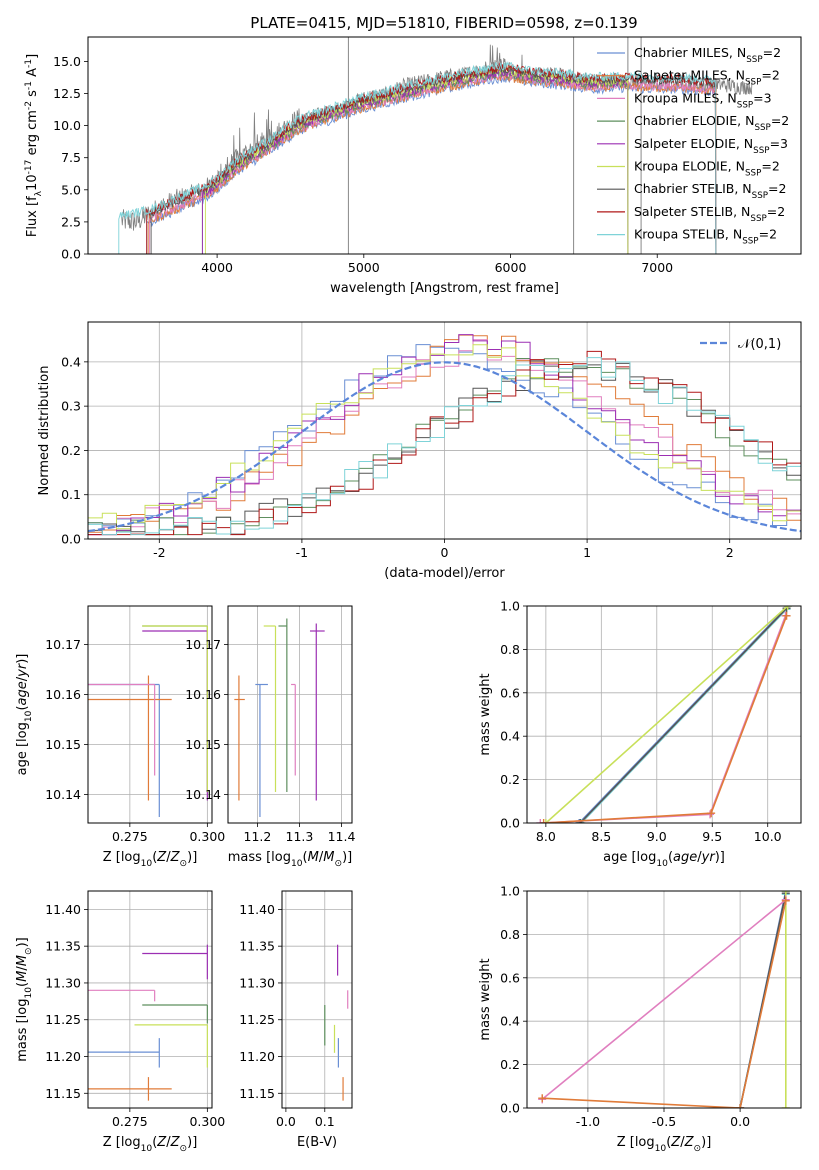 This screenshot has width=819, height=1170. I want to click on tick-label-x: 8.0, so click(546, 836).